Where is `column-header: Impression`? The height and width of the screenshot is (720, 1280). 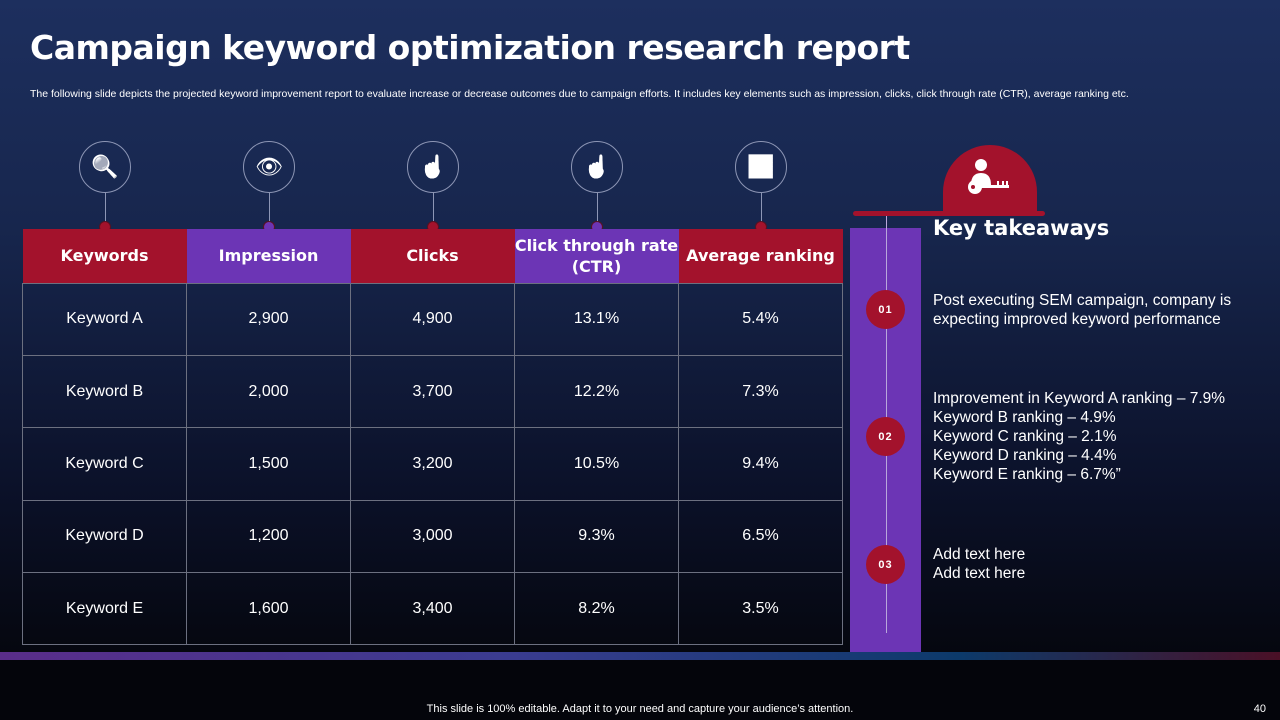
column-header: Impression is located at coordinates (268, 256).